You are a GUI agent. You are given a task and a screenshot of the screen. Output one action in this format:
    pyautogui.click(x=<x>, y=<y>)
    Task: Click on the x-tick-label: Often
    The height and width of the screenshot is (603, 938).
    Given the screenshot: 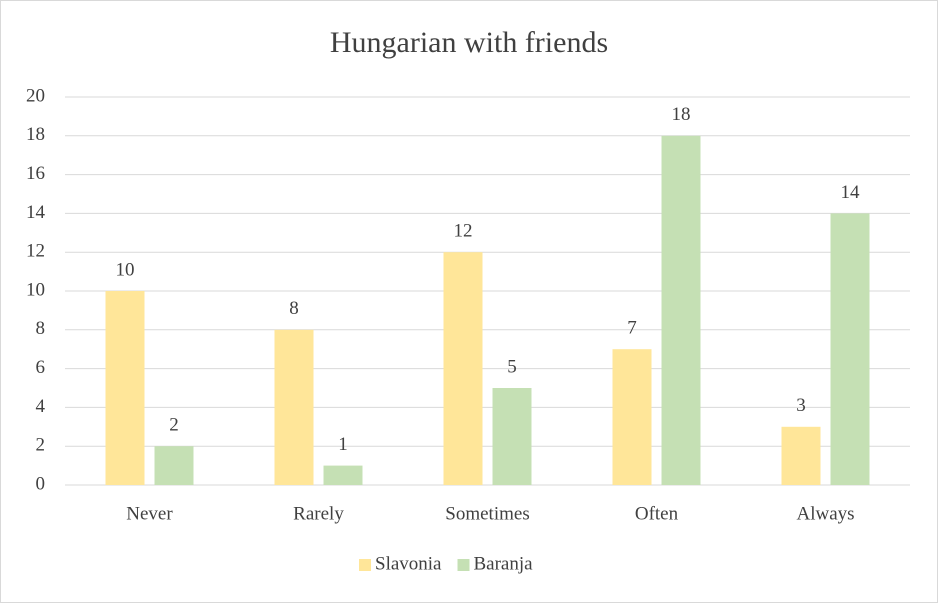 What is the action you would take?
    pyautogui.click(x=657, y=513)
    